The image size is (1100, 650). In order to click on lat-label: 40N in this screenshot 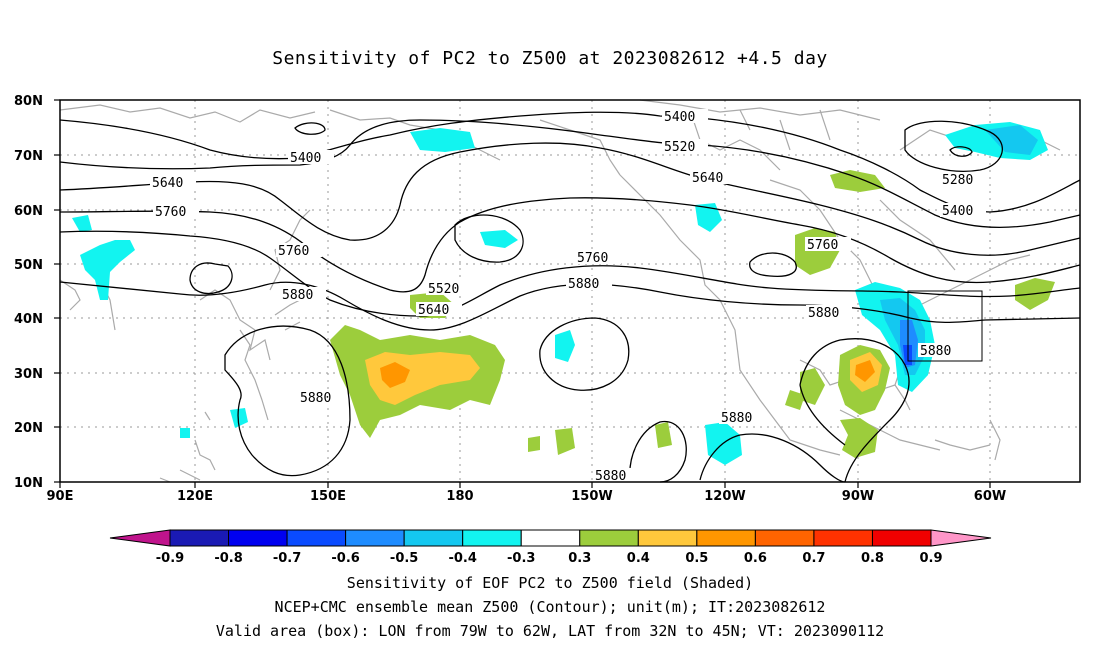, I will do `click(28, 319)`.